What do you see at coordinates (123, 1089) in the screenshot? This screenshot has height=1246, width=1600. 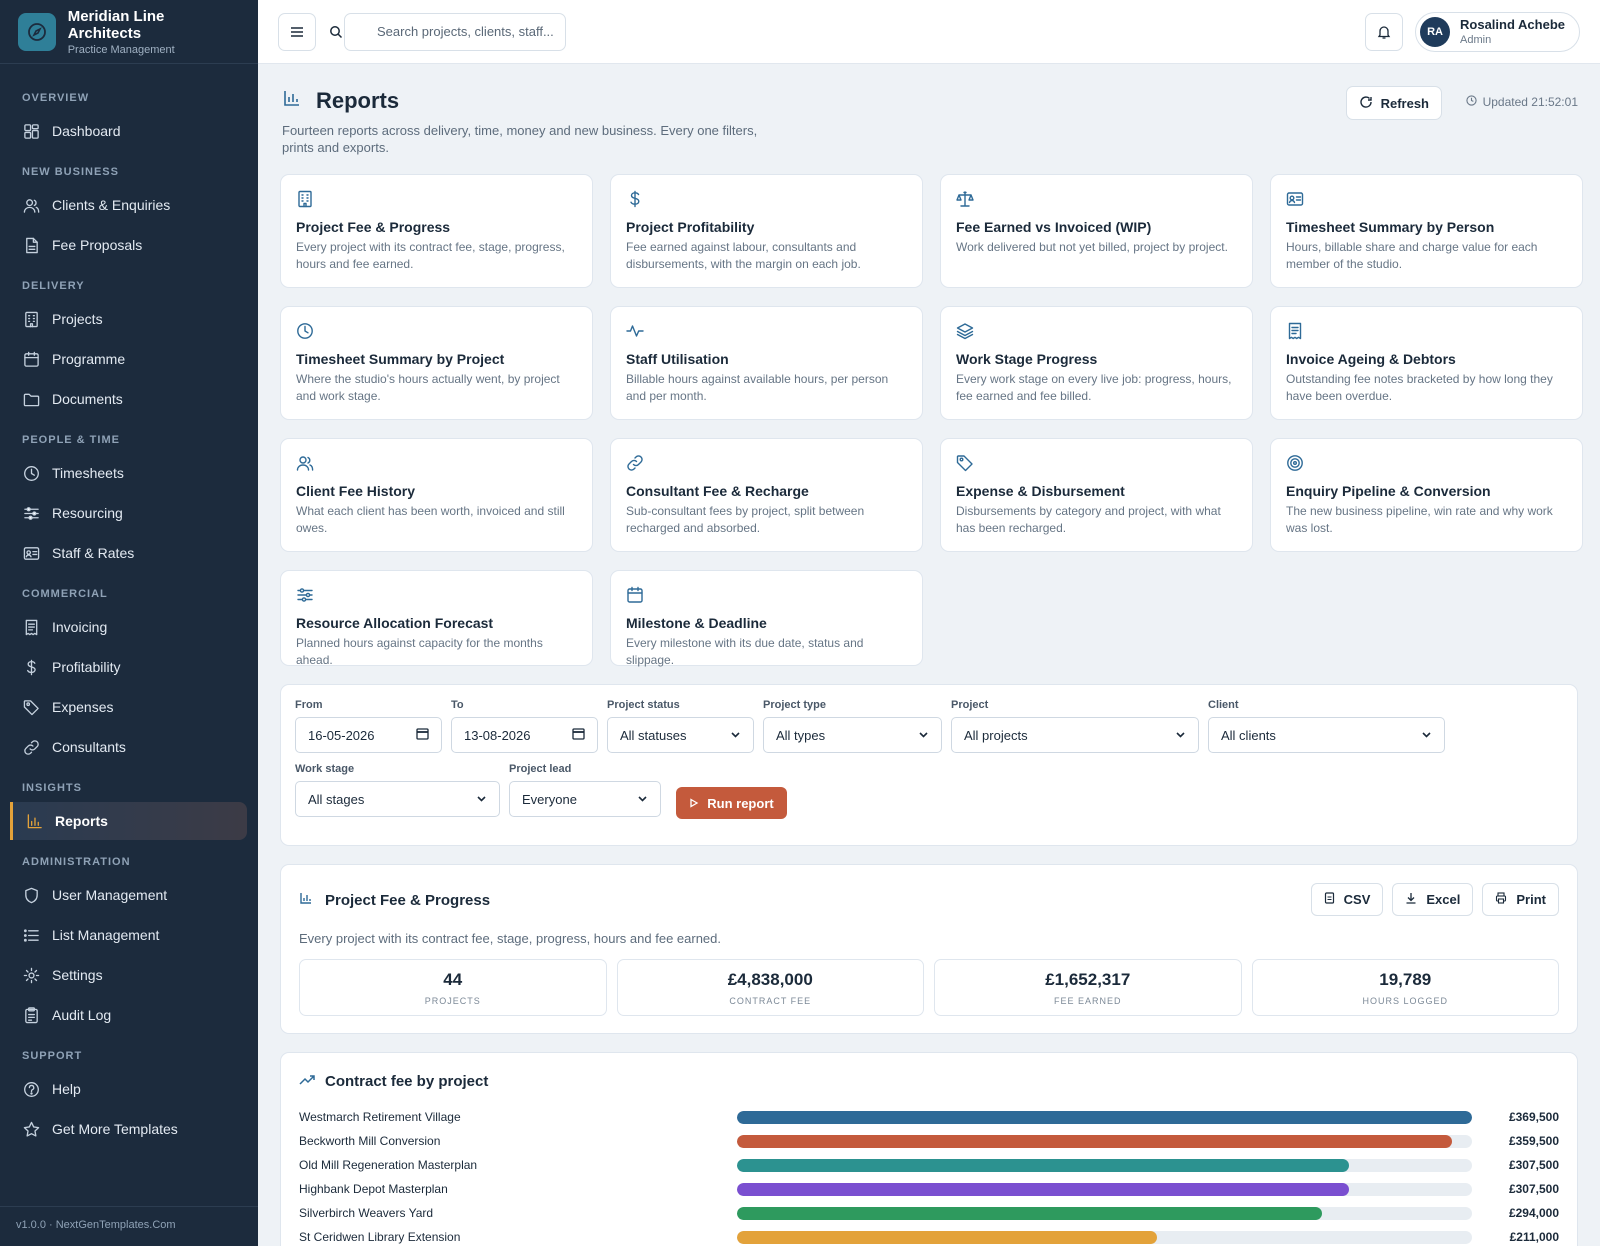 I see `sidebar-item-help: Help` at bounding box center [123, 1089].